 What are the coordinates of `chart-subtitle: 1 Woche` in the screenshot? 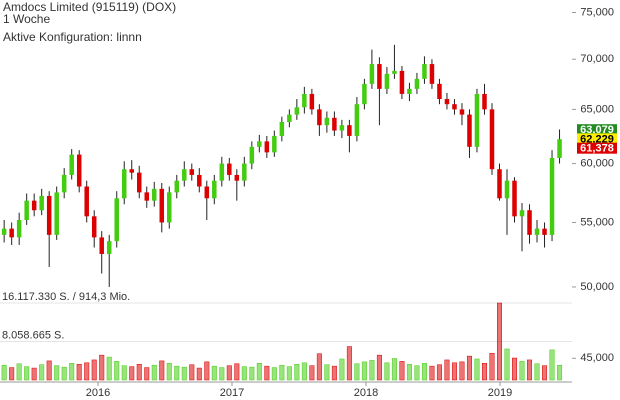 It's located at (26, 19).